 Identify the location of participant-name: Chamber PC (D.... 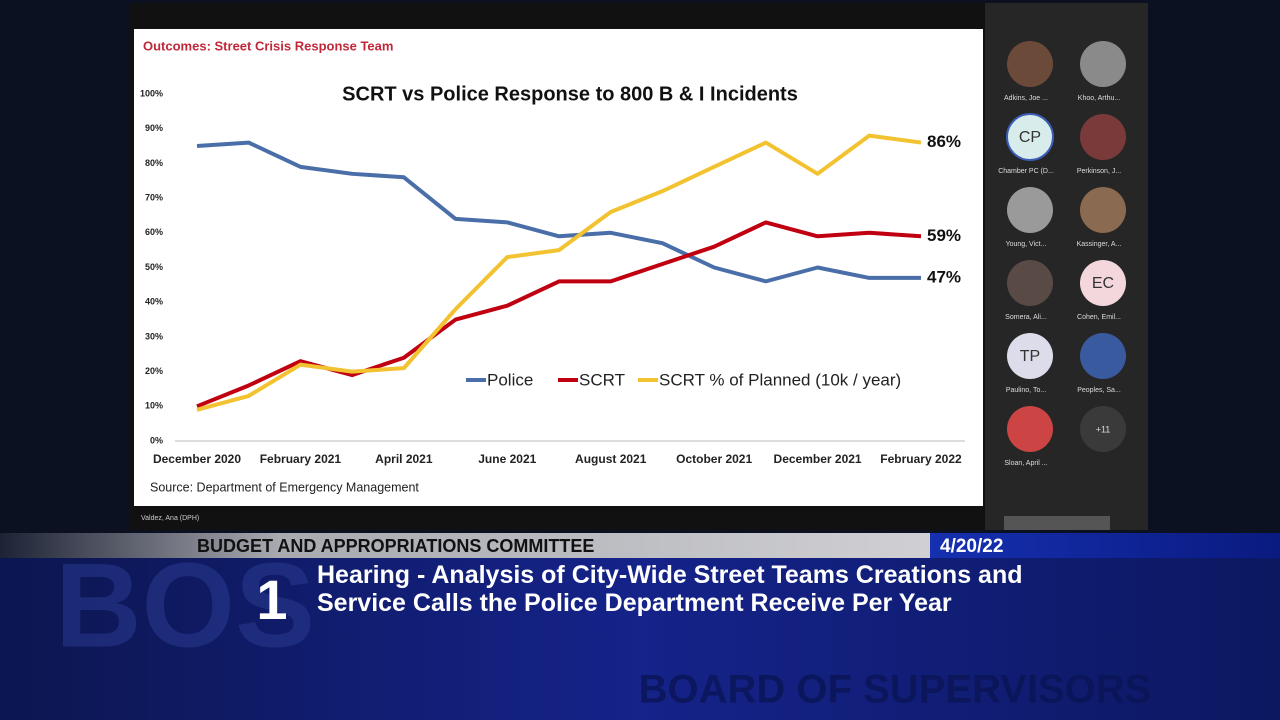
(1026, 171).